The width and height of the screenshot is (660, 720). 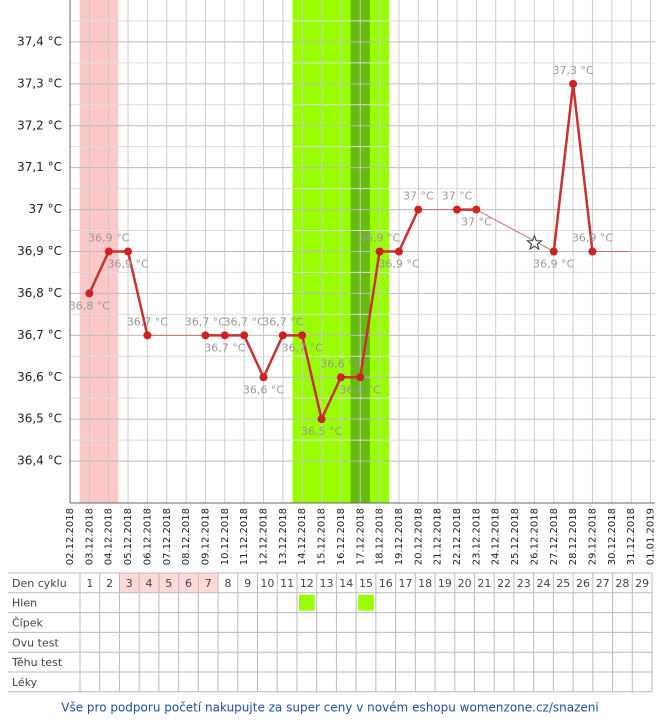 What do you see at coordinates (457, 536) in the screenshot?
I see `x-tick-label: 22.12.2018` at bounding box center [457, 536].